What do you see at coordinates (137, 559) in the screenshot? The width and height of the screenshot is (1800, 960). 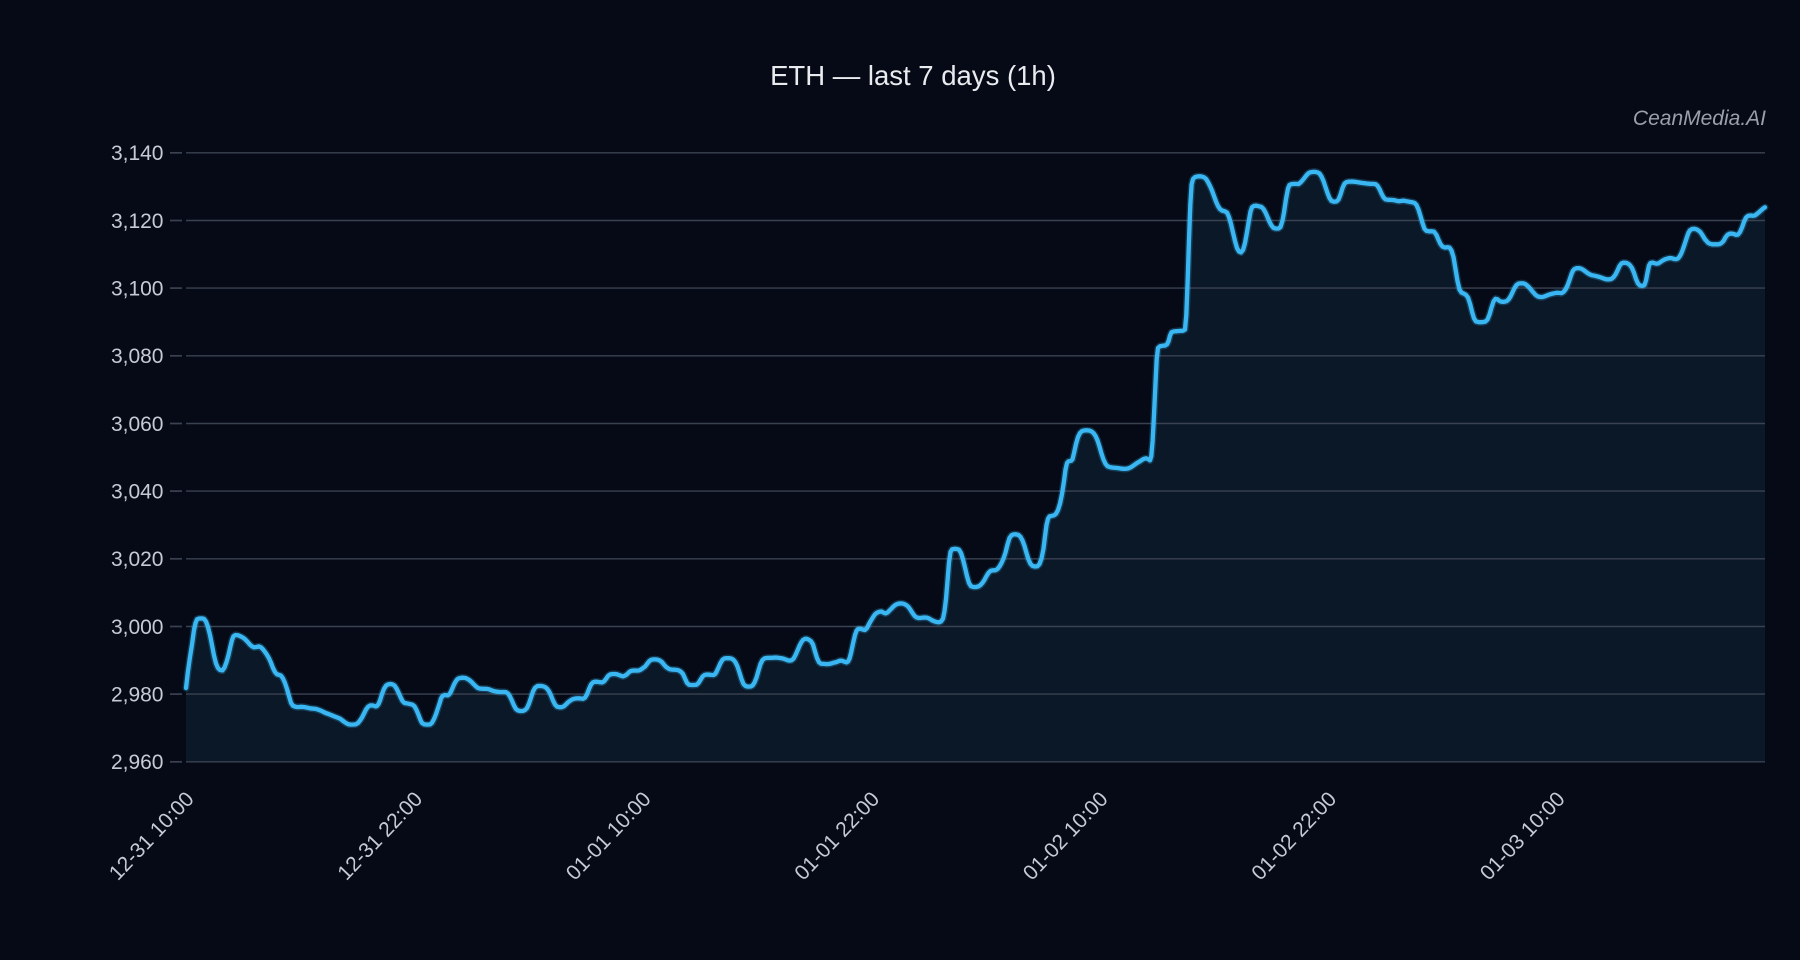 I see `svg-text: 3,020` at bounding box center [137, 559].